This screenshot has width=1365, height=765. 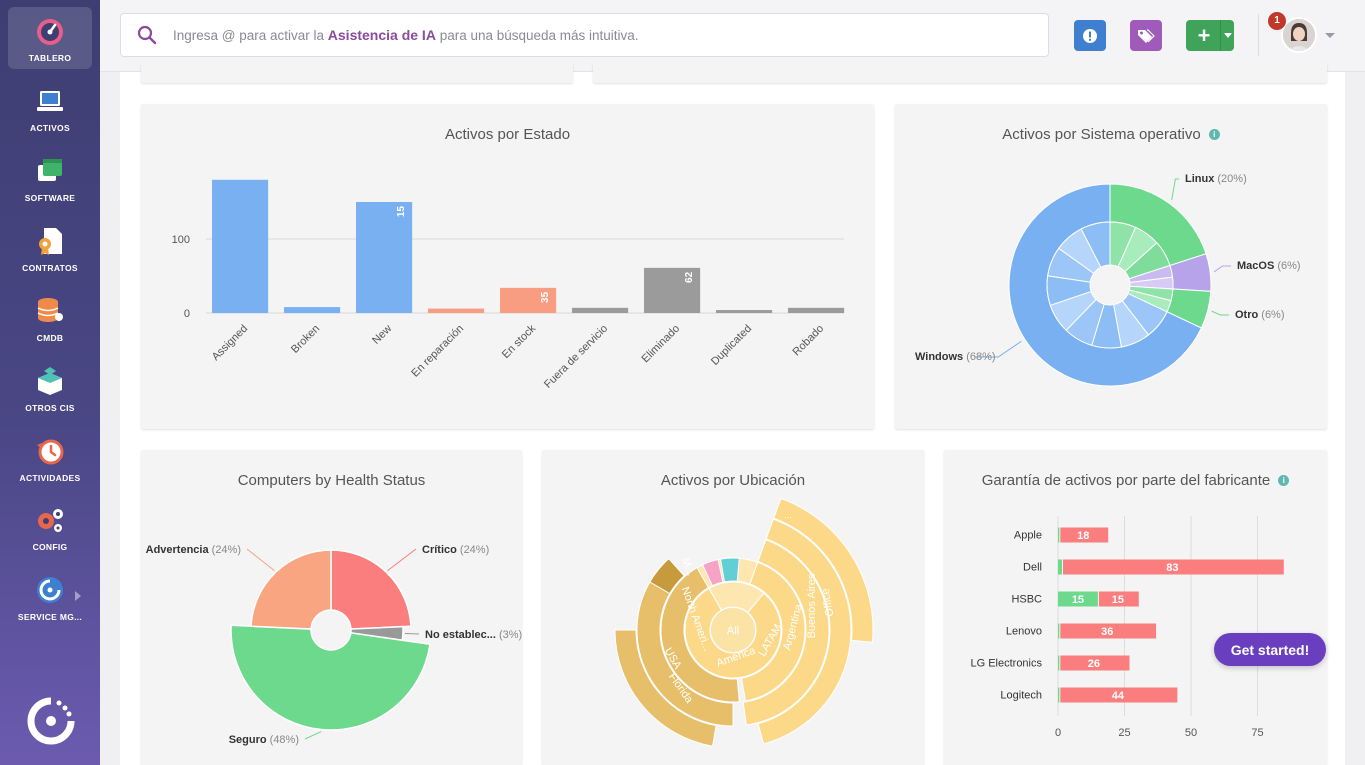 I want to click on sidebar: TABLERO ACTIVOS SOFTWARE CONTRATOS, so click(x=50, y=382).